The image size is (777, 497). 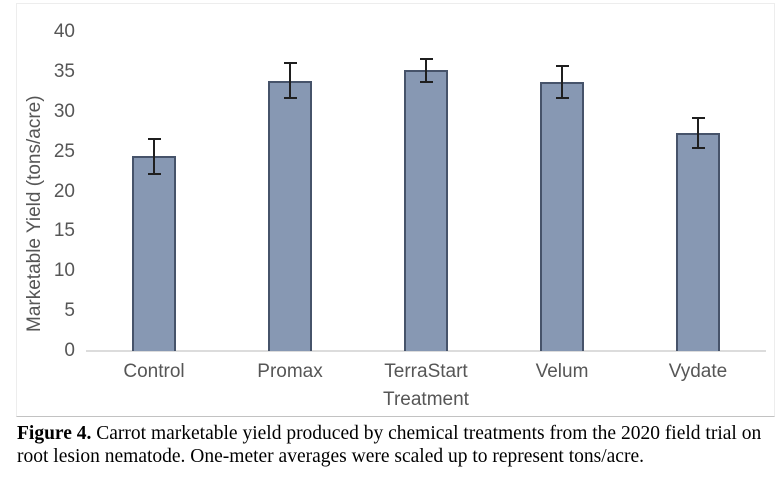 What do you see at coordinates (426, 210) in the screenshot?
I see `bar-terrastart` at bounding box center [426, 210].